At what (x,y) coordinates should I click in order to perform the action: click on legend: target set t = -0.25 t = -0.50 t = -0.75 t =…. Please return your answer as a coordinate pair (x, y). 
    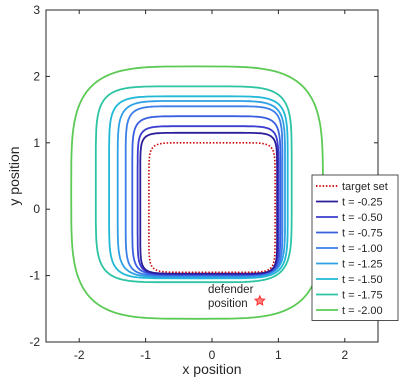
    Looking at the image, I should click on (355, 247).